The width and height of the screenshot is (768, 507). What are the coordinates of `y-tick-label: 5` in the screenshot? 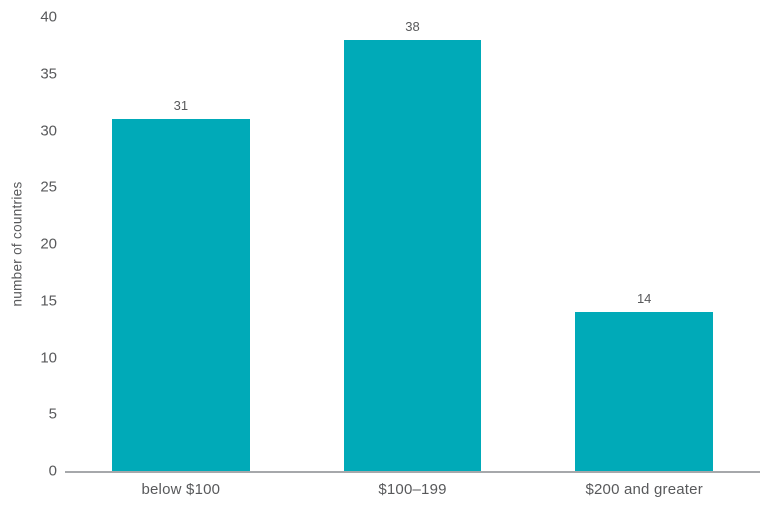 It's located at (52, 414).